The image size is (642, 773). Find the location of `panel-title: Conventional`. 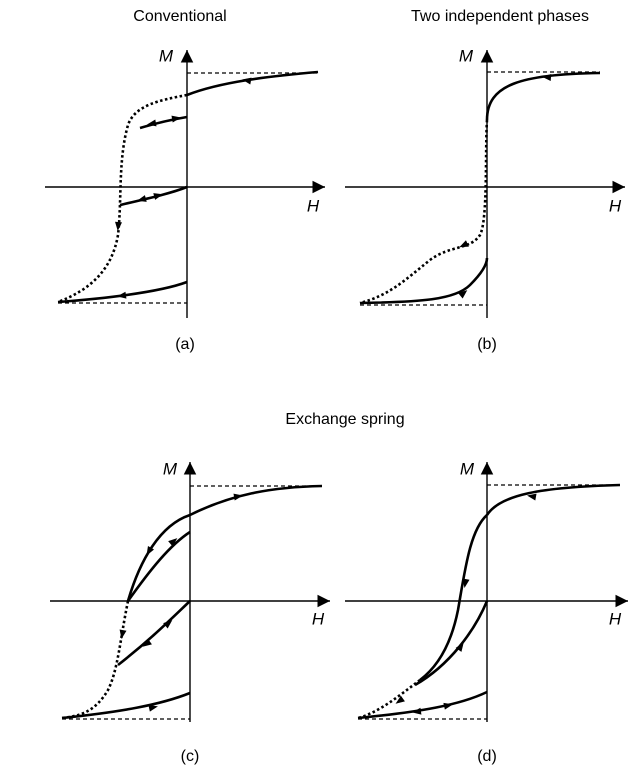

panel-title: Conventional is located at coordinates (179, 16).